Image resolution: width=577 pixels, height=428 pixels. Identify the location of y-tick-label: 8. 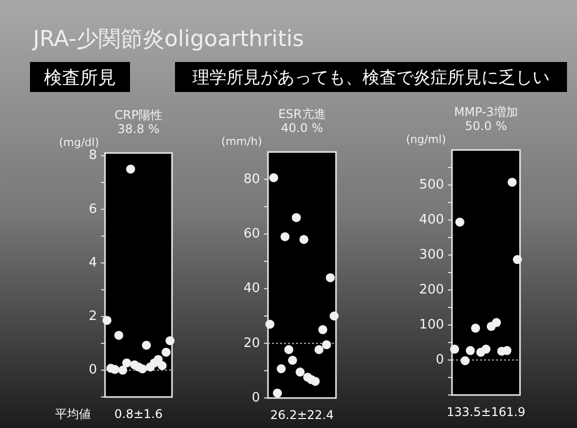
(92, 156).